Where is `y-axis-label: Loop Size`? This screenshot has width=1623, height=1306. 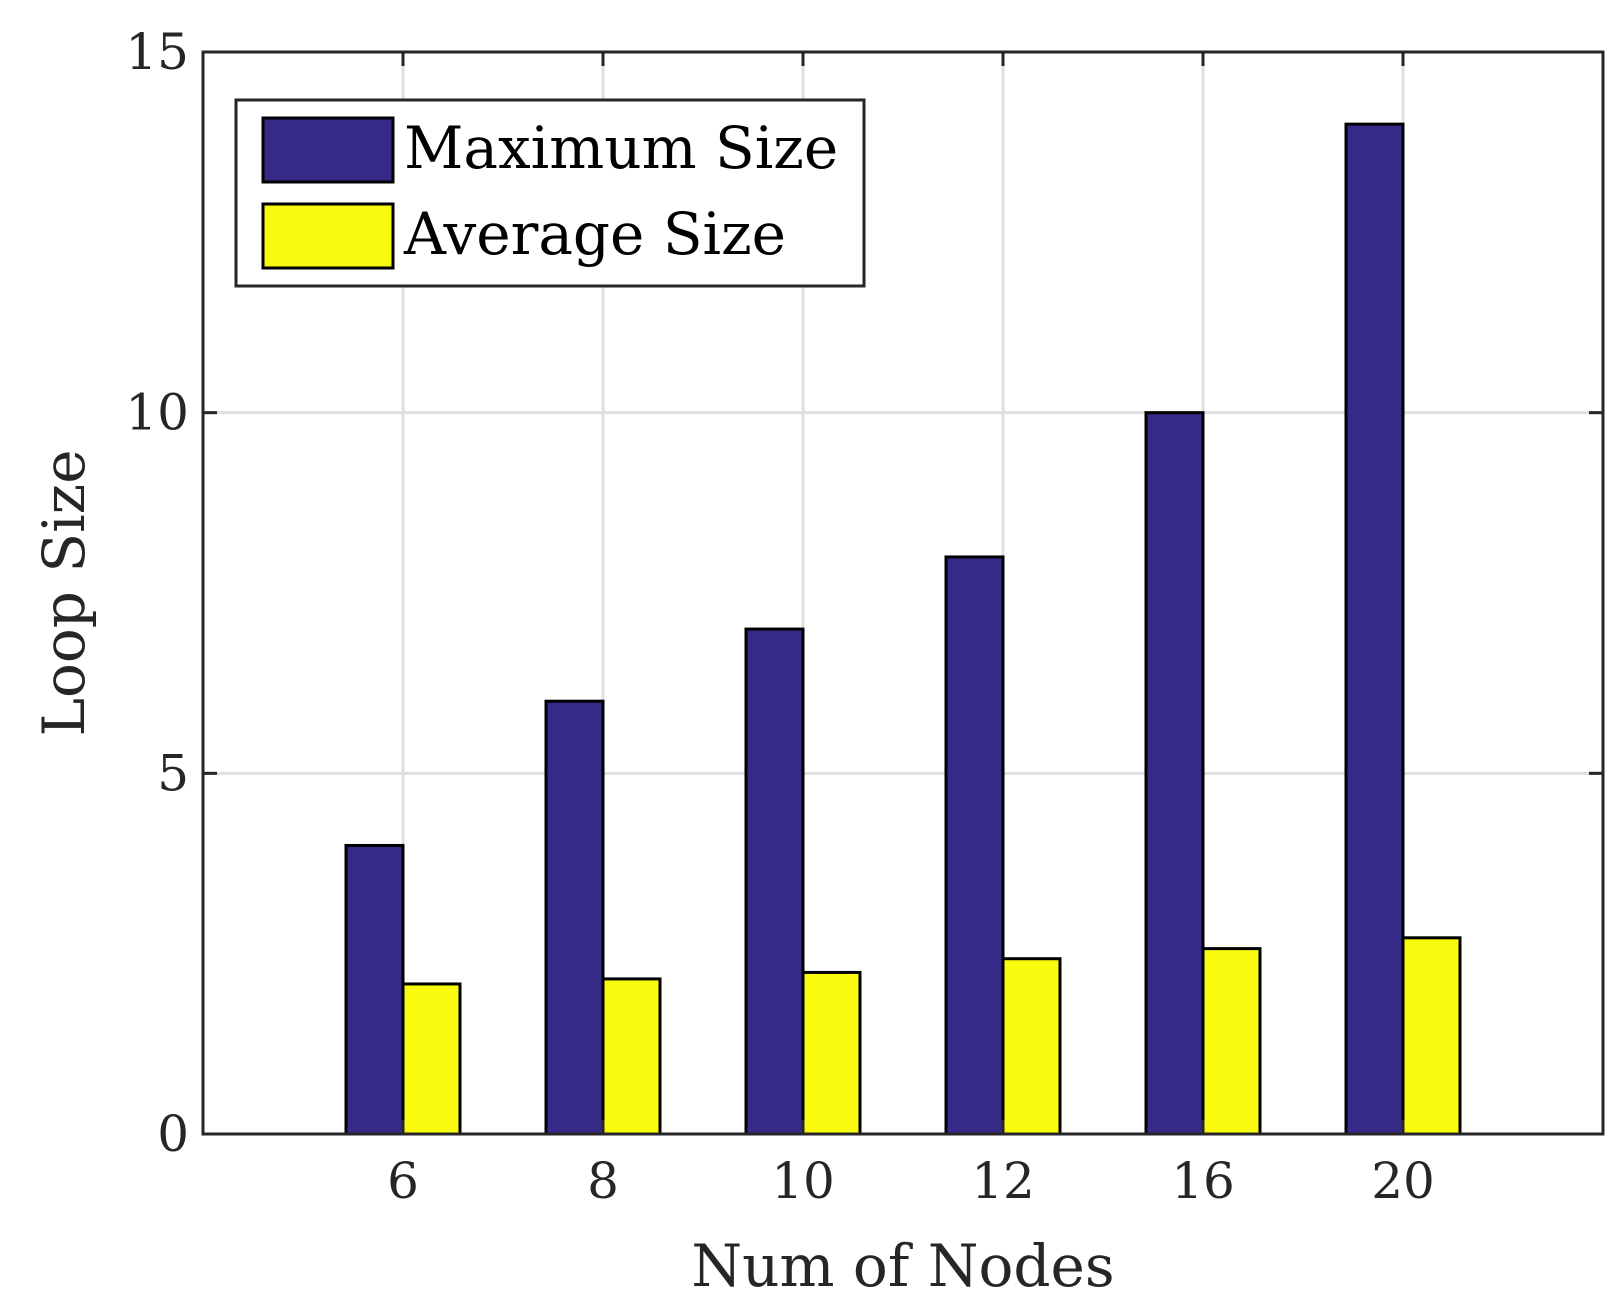
y-axis-label: Loop Size is located at coordinates (64, 592).